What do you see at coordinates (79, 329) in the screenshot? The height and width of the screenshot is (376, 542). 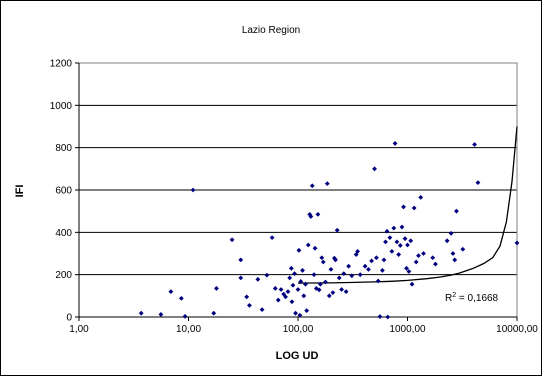 I see `x-tick-label: 1,00` at bounding box center [79, 329].